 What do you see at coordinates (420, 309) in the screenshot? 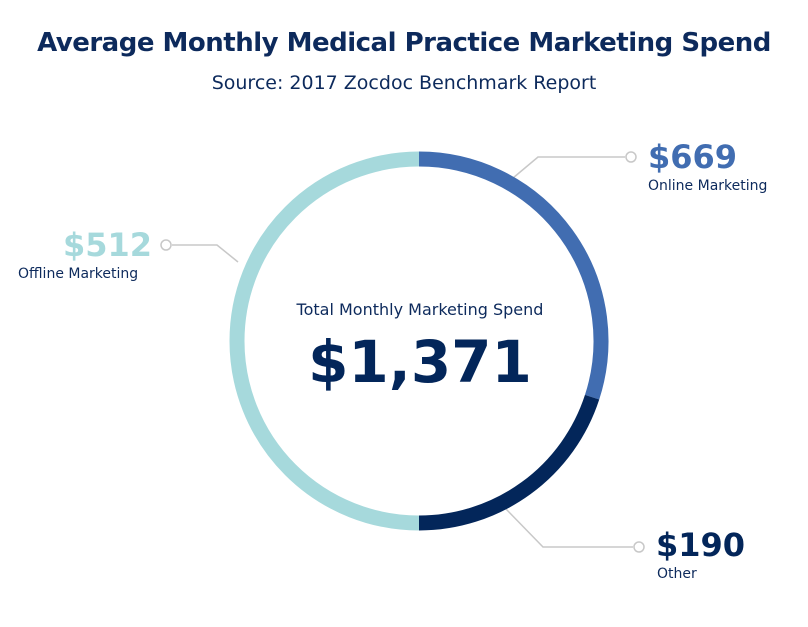
I see `center-label: Total Monthly Marketing Spend` at bounding box center [420, 309].